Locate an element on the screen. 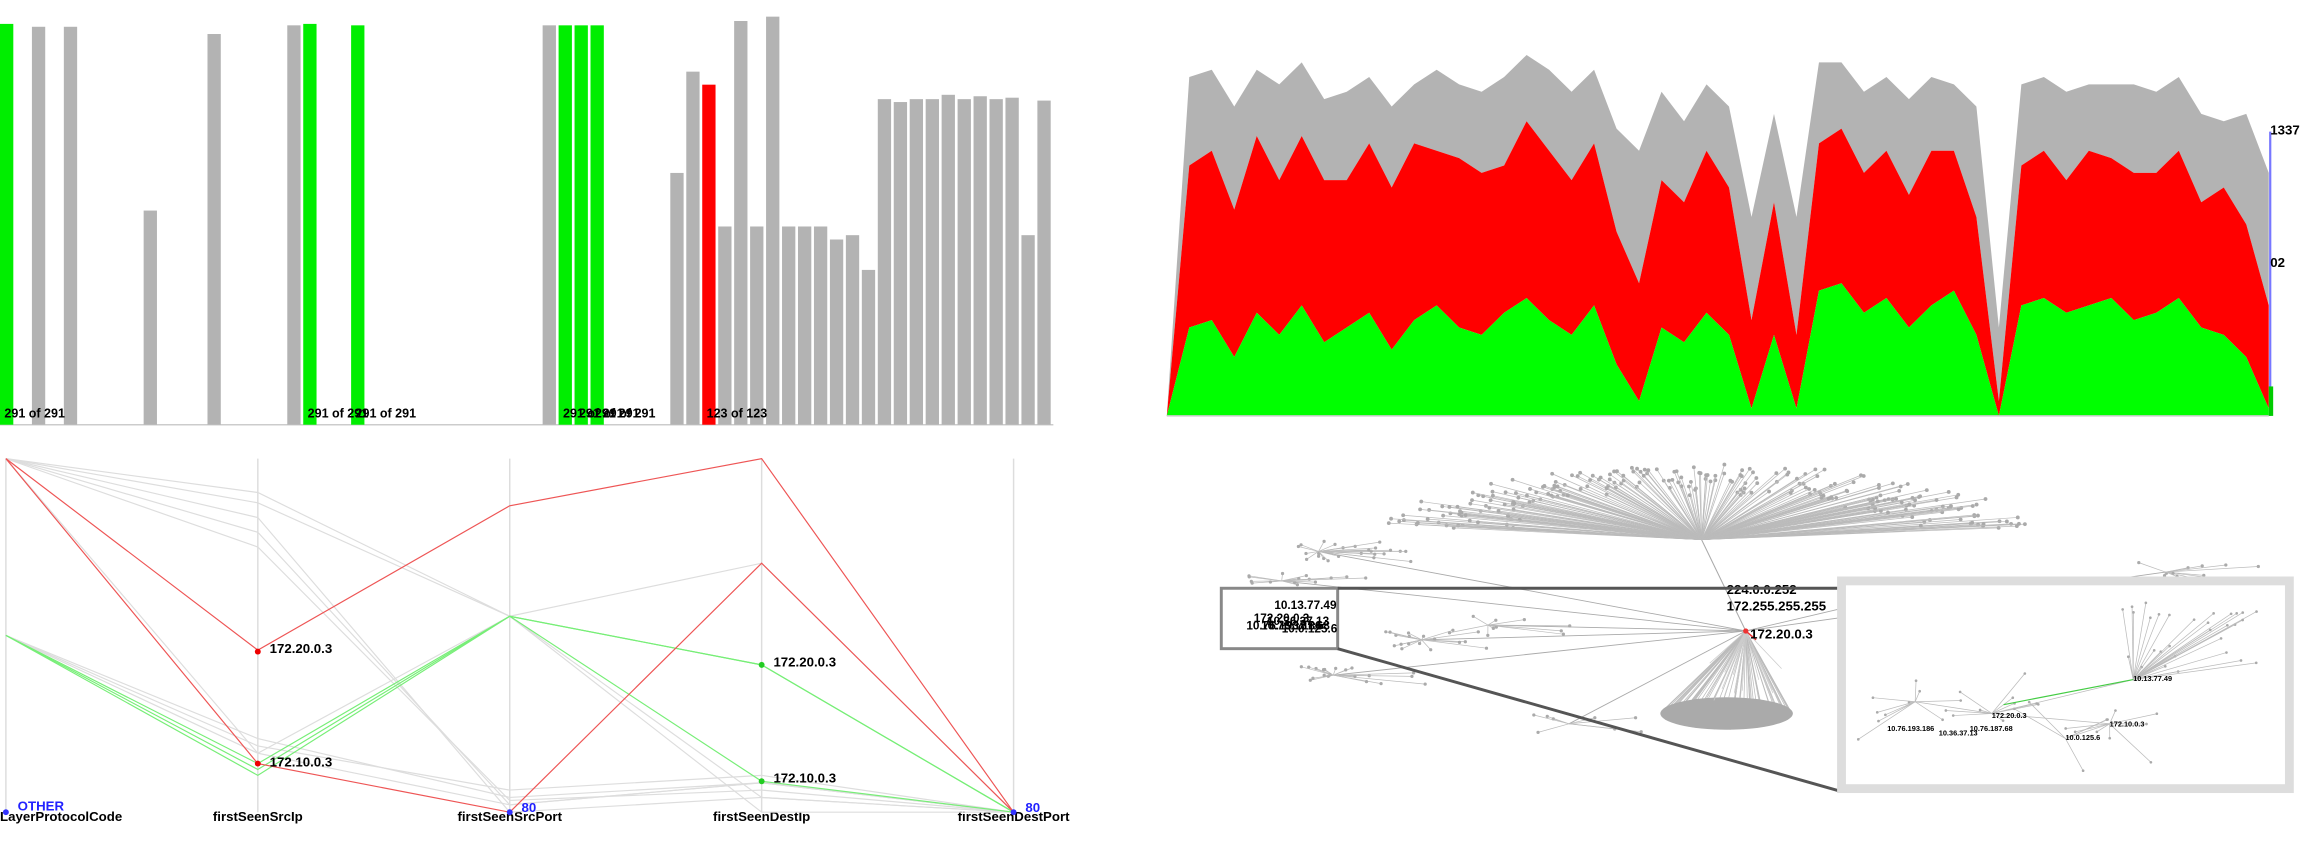 The height and width of the screenshot is (848, 2310). axis-label: LayerProtocolCode is located at coordinates (61, 816).